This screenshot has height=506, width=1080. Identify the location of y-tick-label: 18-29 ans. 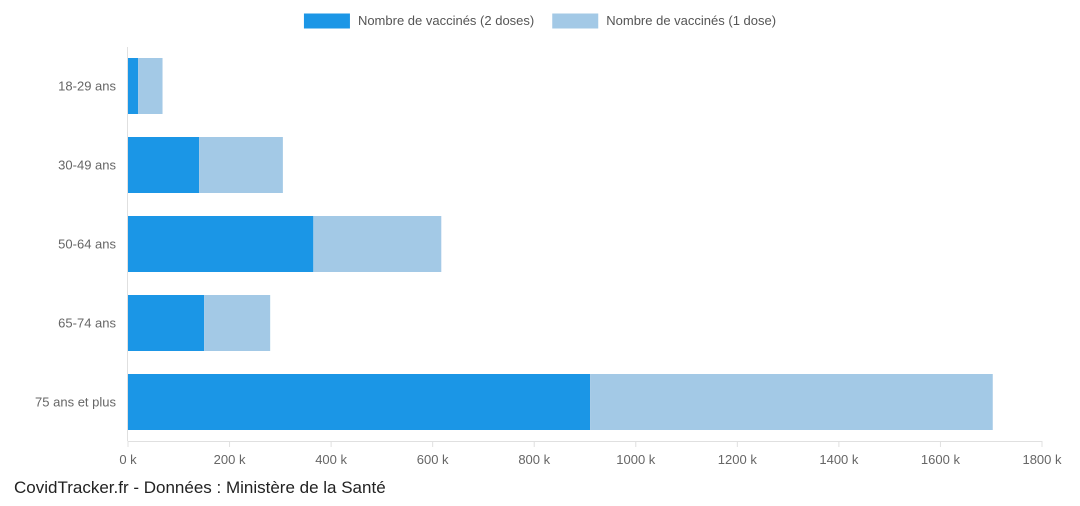
(87, 86).